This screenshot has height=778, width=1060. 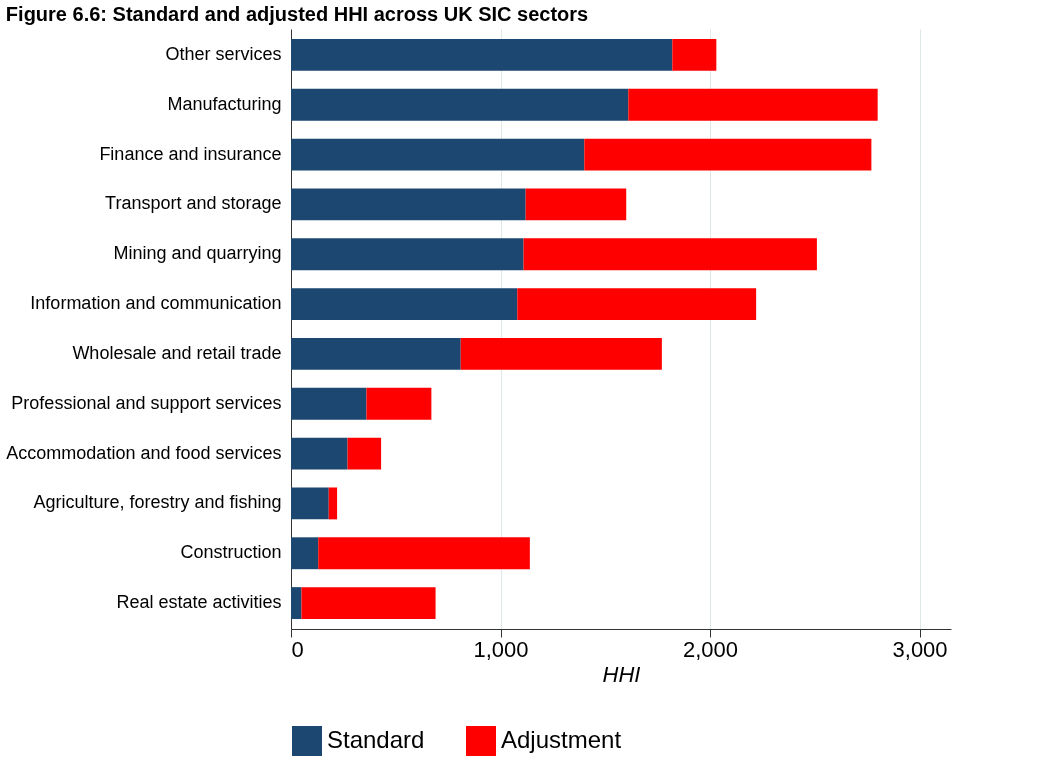 I want to click on y-tick-label: Agriculture, forestry and fishing, so click(x=157, y=502).